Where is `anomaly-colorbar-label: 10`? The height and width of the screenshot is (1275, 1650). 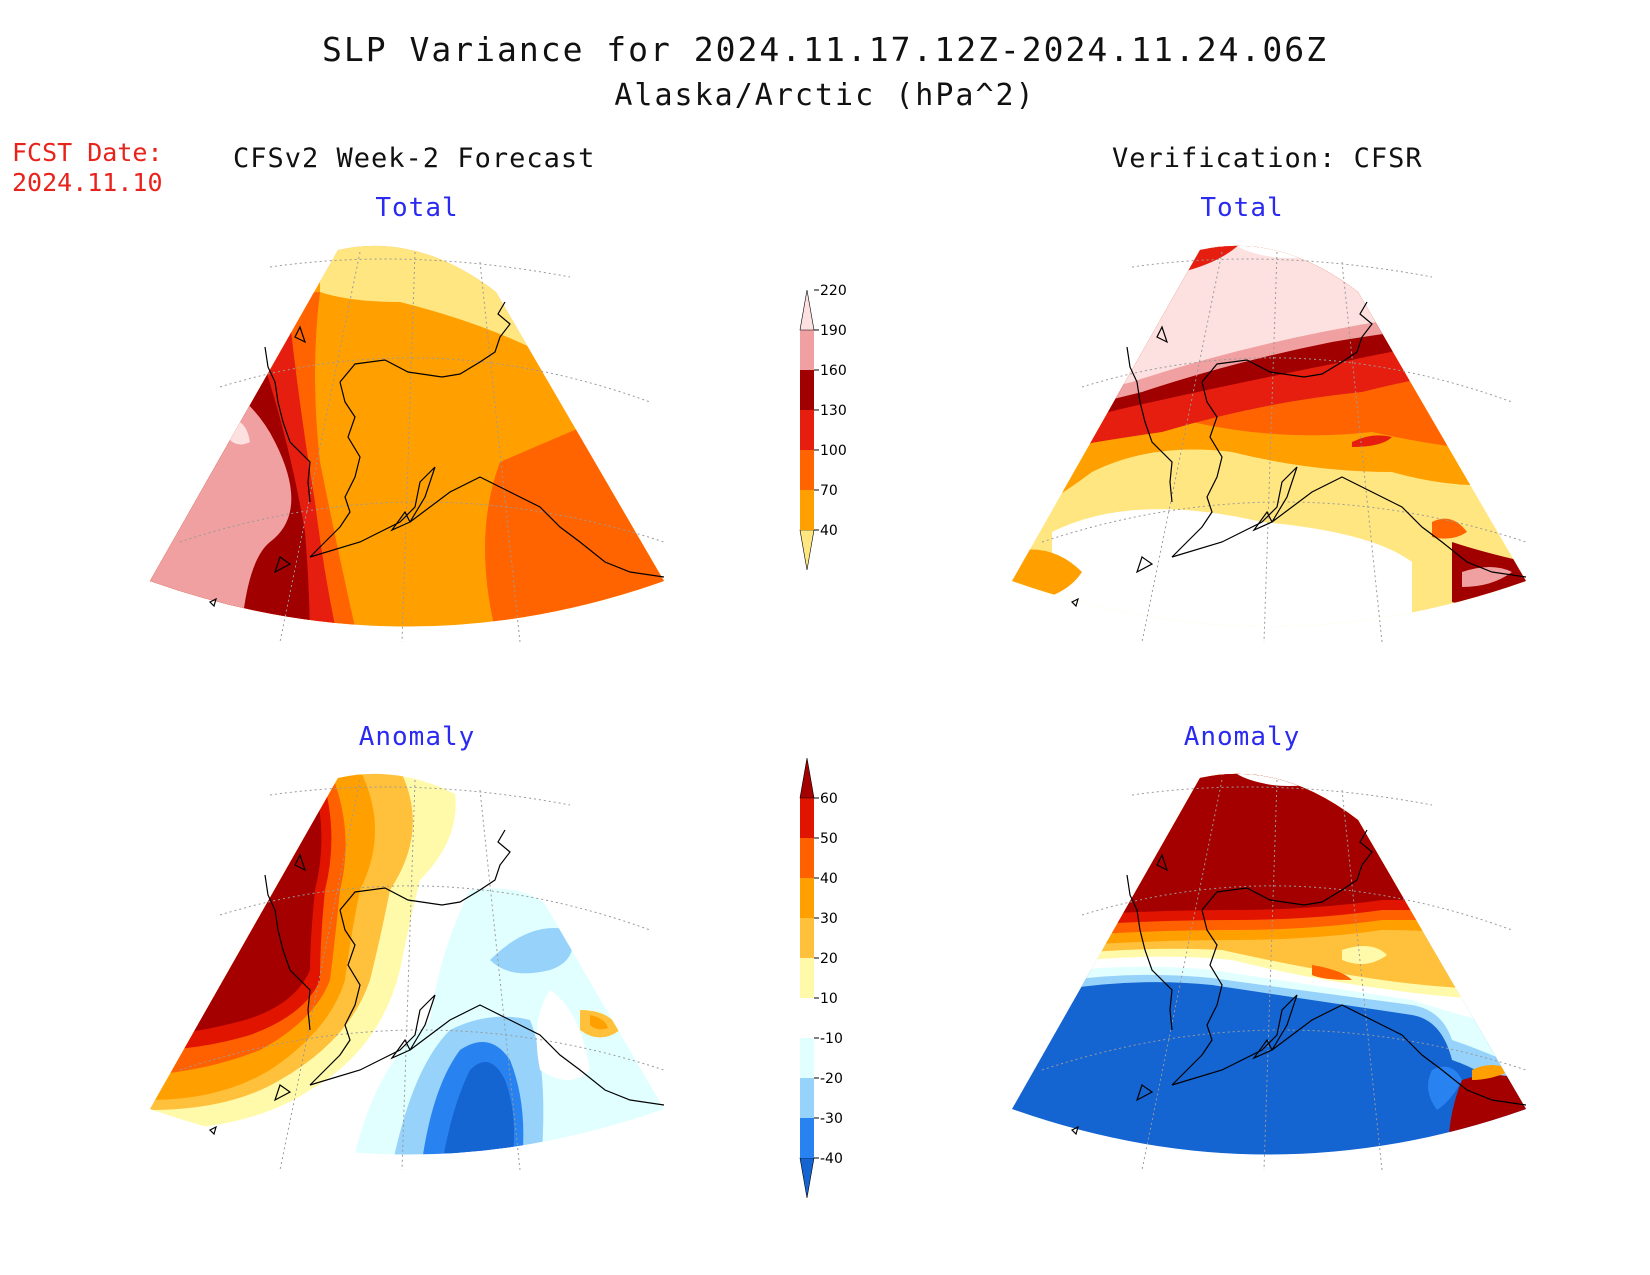 anomaly-colorbar-label: 10 is located at coordinates (829, 999).